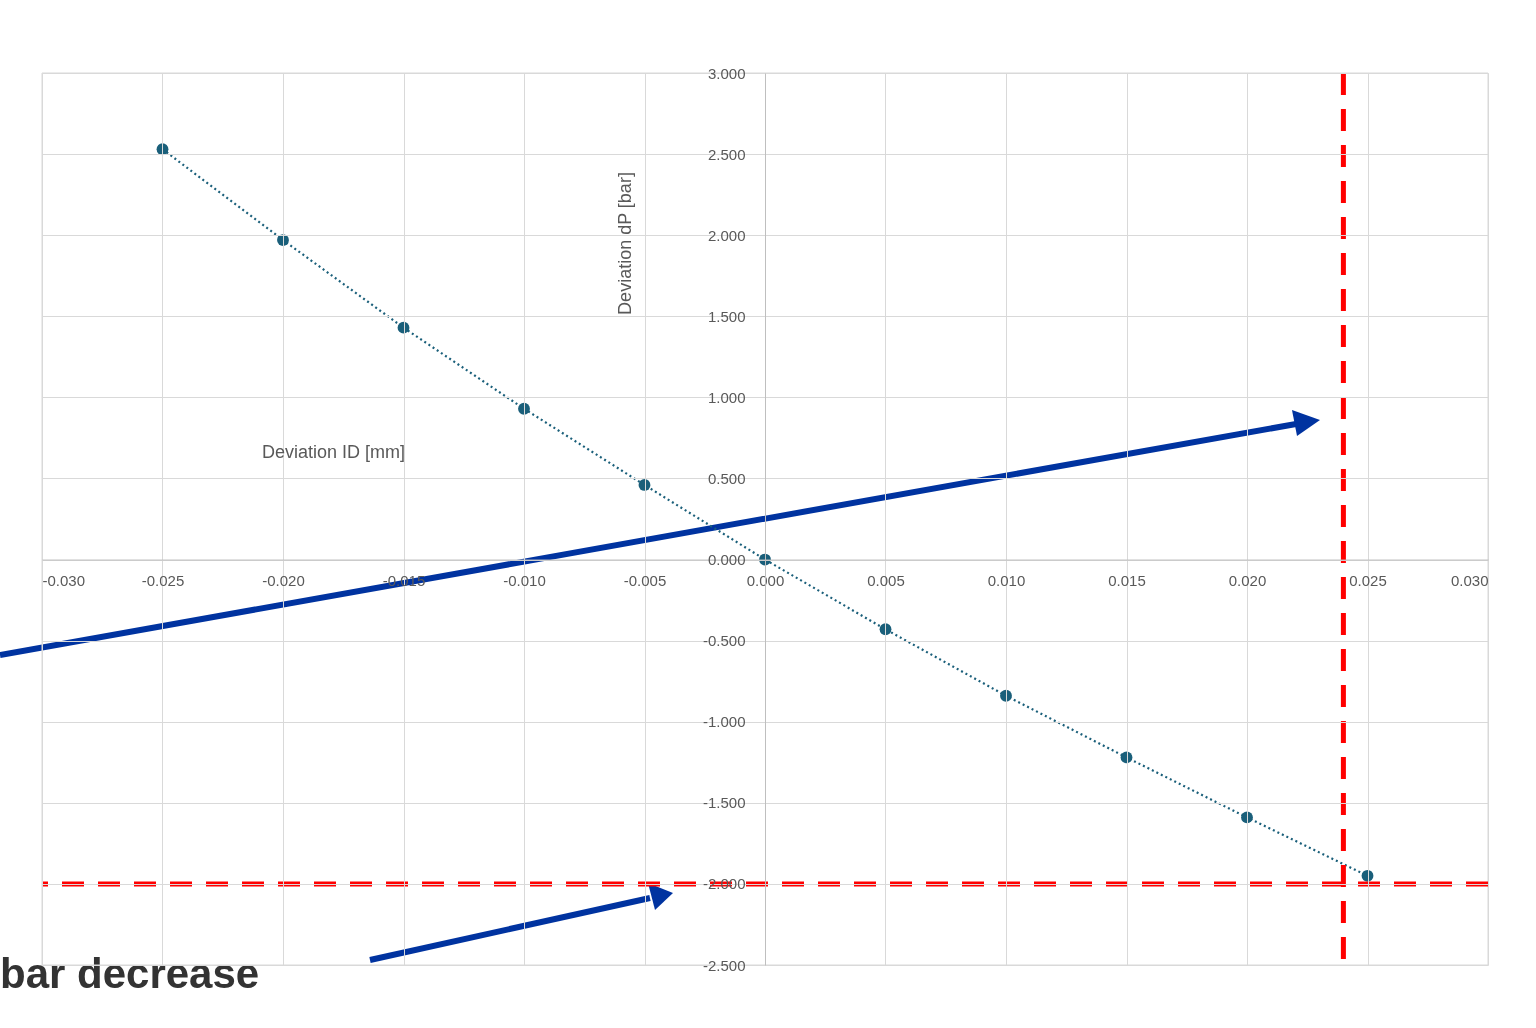 This screenshot has width=1536, height=1028. Describe the element at coordinates (645, 581) in the screenshot. I see `x-tick-label: -0.005` at that location.